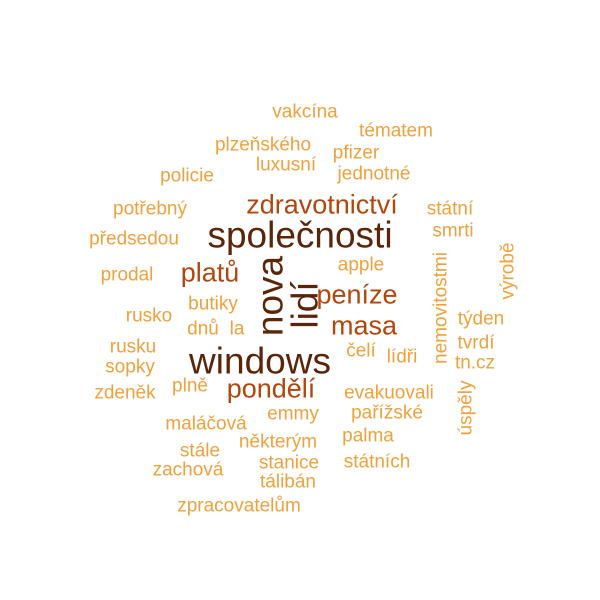 The height and width of the screenshot is (600, 600). I want to click on word-apple: apple, so click(361, 265).